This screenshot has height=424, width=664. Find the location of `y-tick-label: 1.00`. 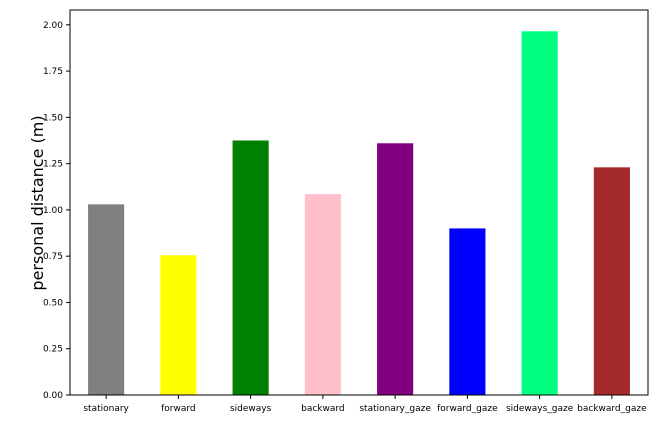

y-tick-label: 1.00 is located at coordinates (53, 211).